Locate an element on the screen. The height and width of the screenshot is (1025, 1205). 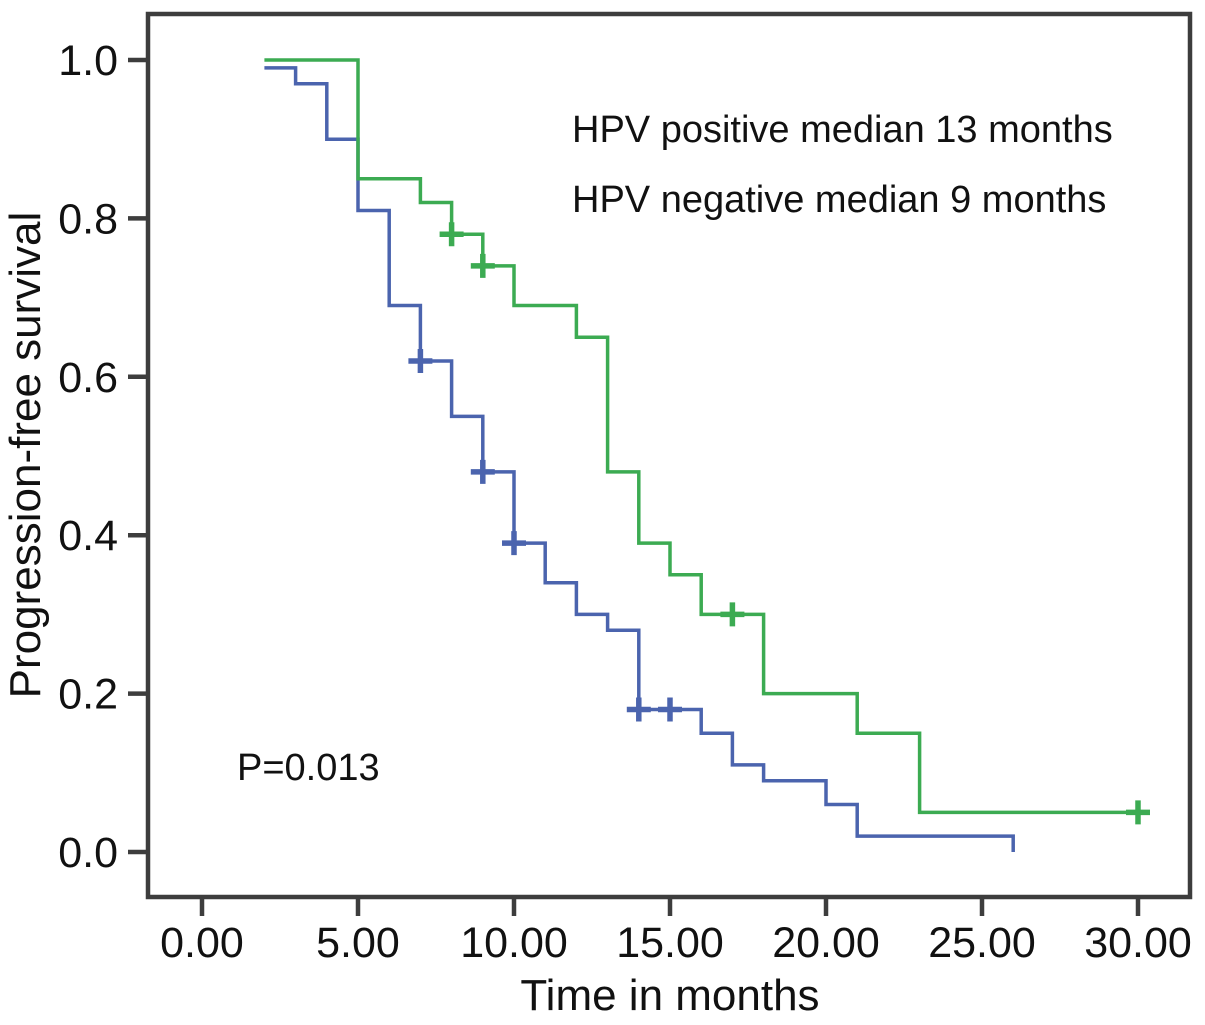
annotation-hpv-positive-median: HPV positive median 13 months is located at coordinates (842, 130).